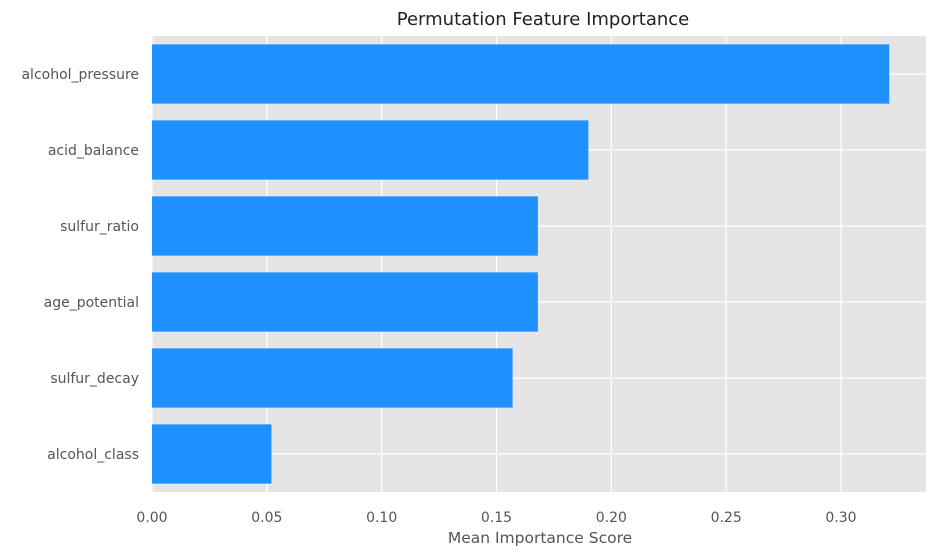  Describe the element at coordinates (80, 75) in the screenshot. I see `y-tick-label: alcohol_pressure` at that location.